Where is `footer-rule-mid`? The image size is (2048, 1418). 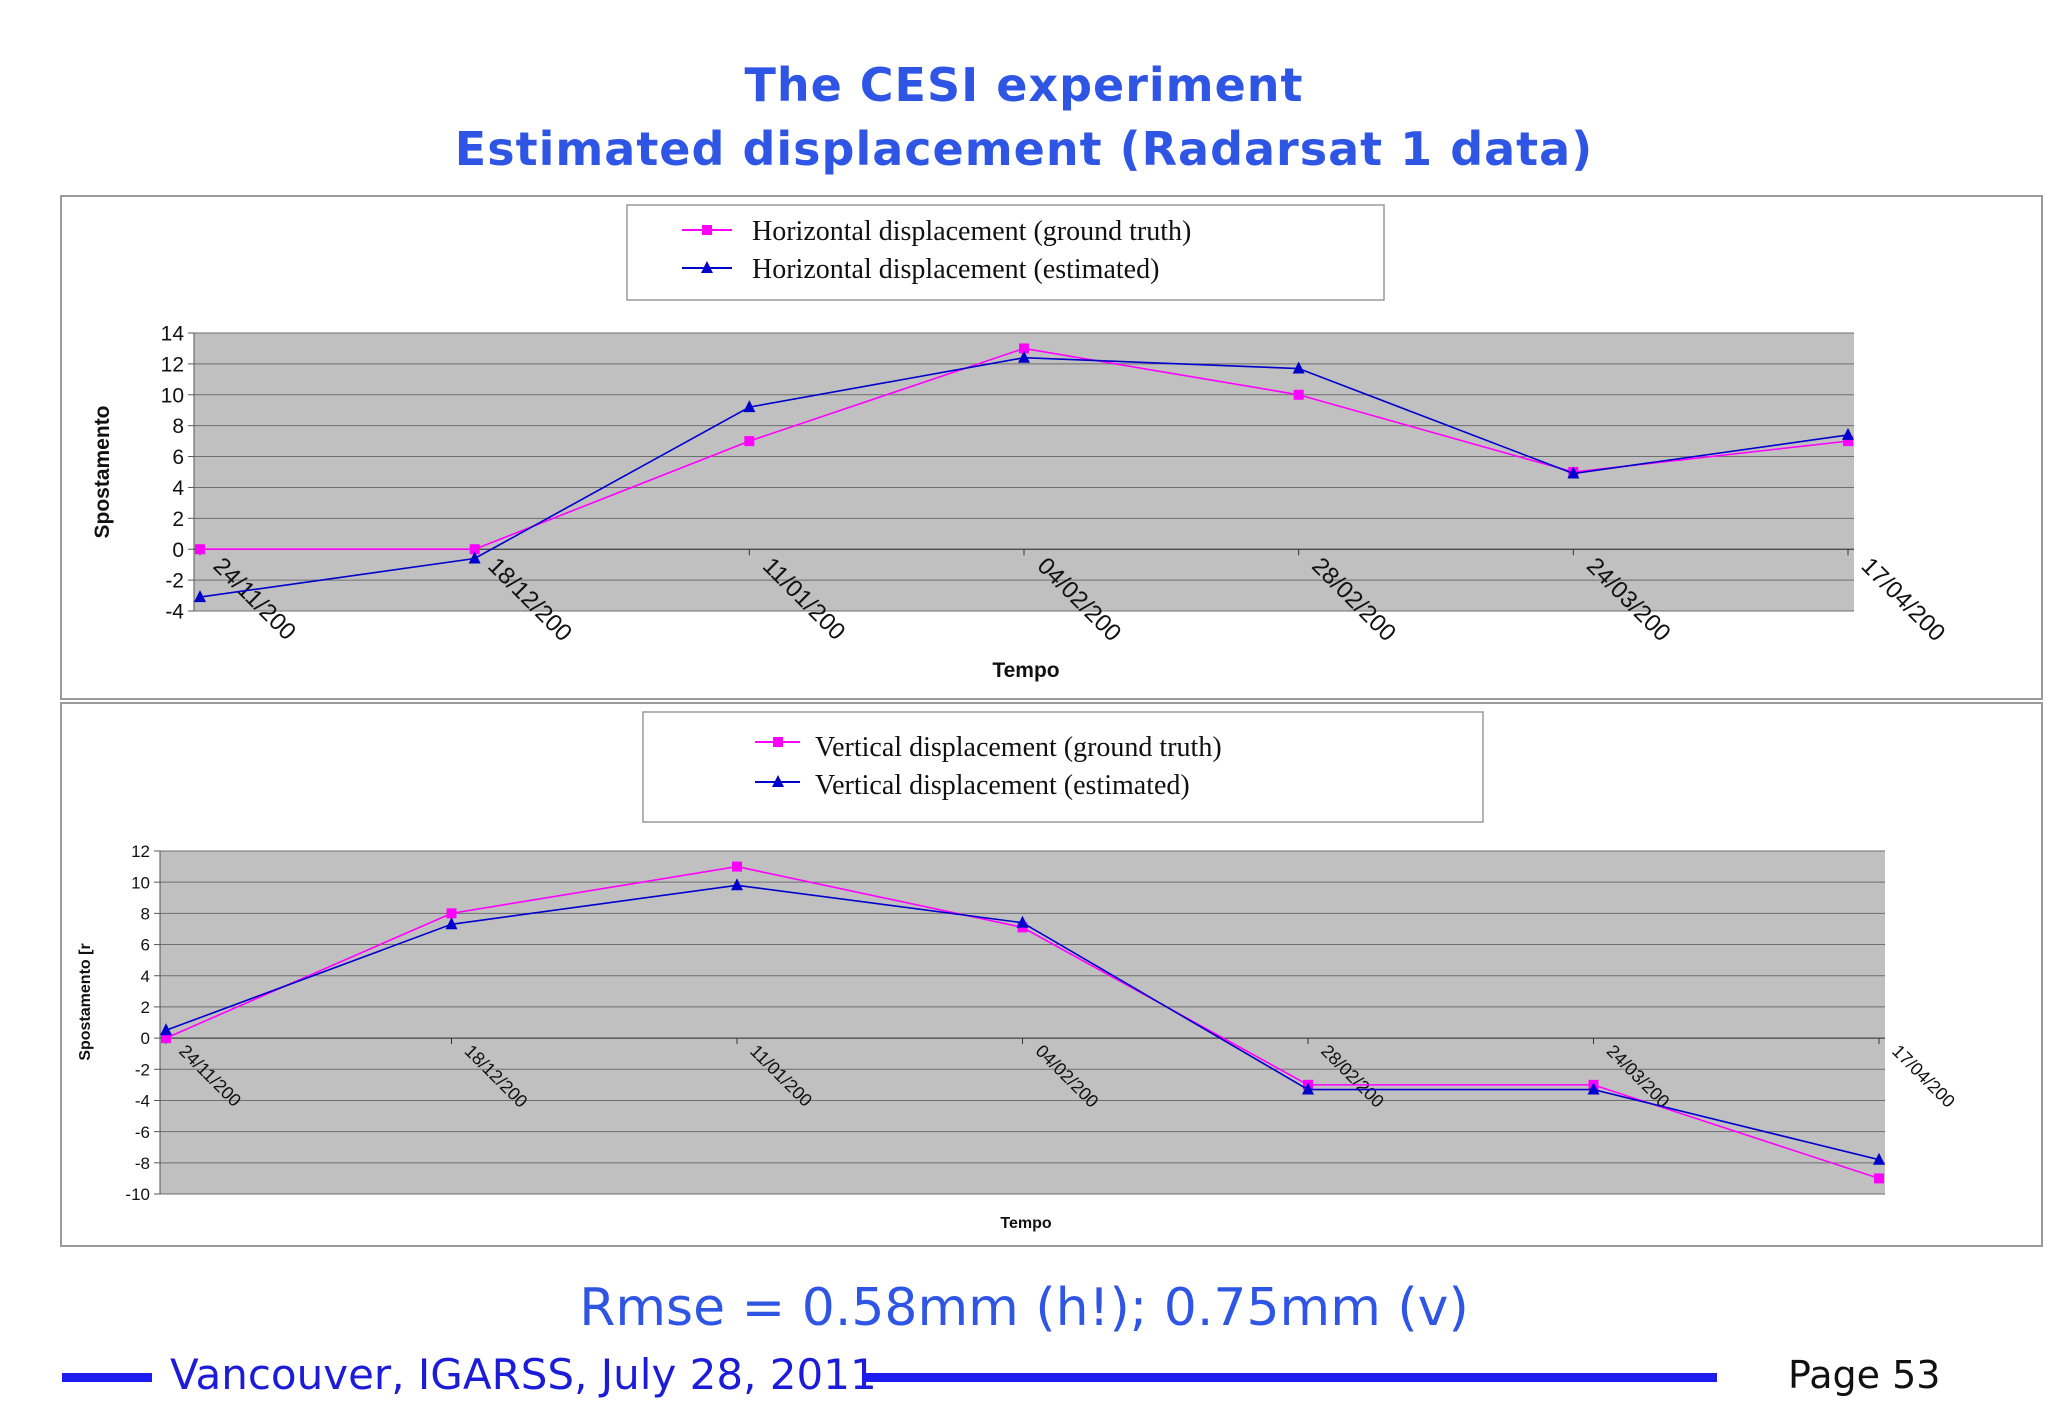
footer-rule-mid is located at coordinates (1289, 1377).